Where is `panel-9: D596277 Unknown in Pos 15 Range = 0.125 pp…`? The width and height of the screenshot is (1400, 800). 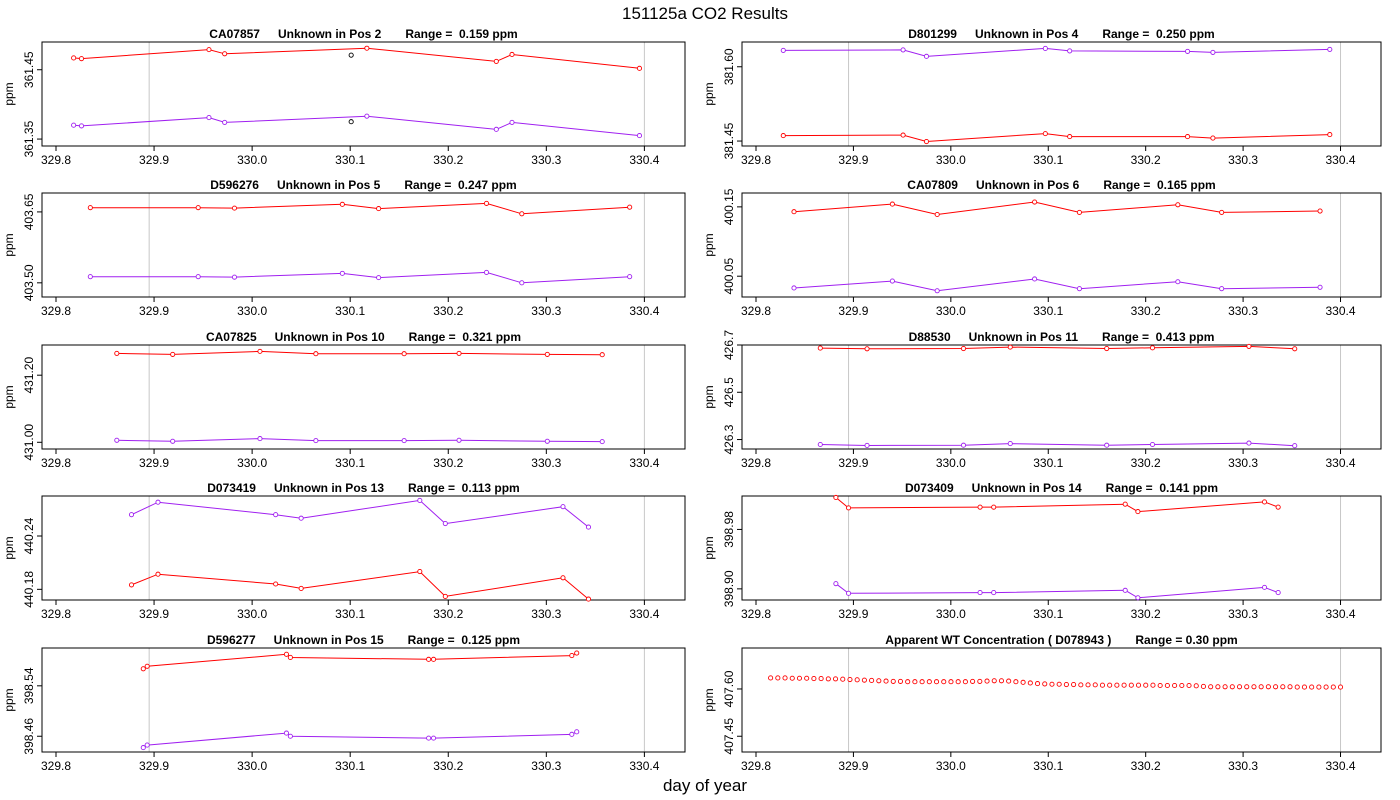
panel-9: D596277 Unknown in Pos 15 Range = 0.125 pp… is located at coordinates (344, 703).